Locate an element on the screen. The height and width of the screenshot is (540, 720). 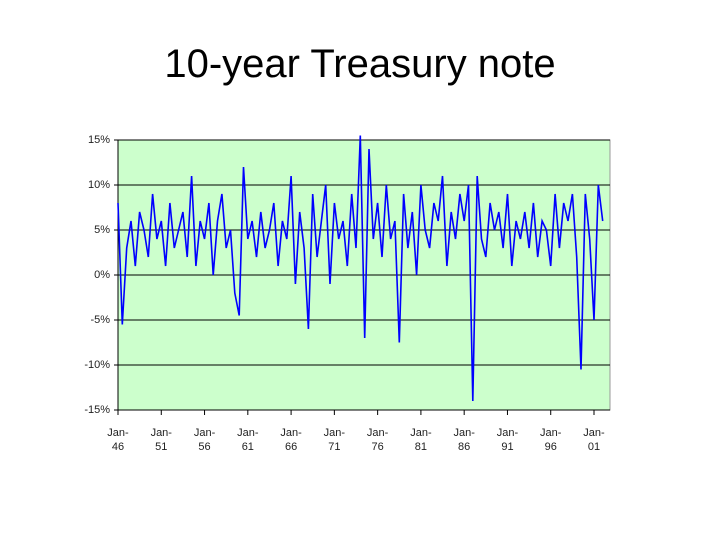
x-tick-label: Jan-91 is located at coordinates (507, 440).